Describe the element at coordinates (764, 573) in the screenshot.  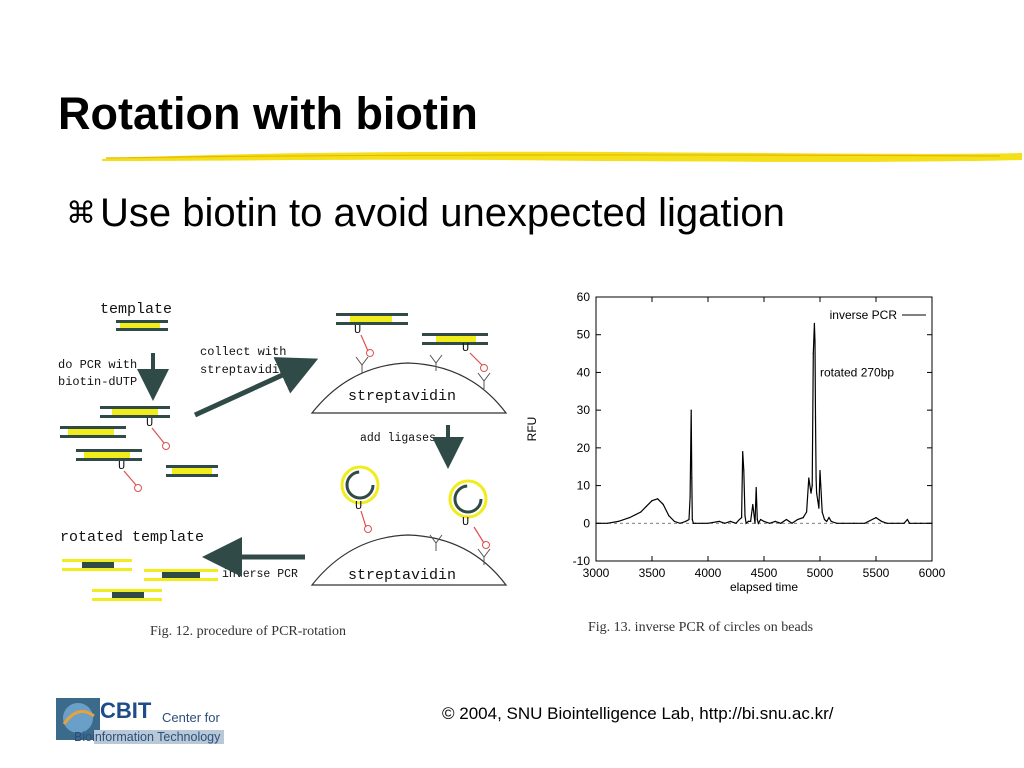
I see `x-tick-label: 4500` at that location.